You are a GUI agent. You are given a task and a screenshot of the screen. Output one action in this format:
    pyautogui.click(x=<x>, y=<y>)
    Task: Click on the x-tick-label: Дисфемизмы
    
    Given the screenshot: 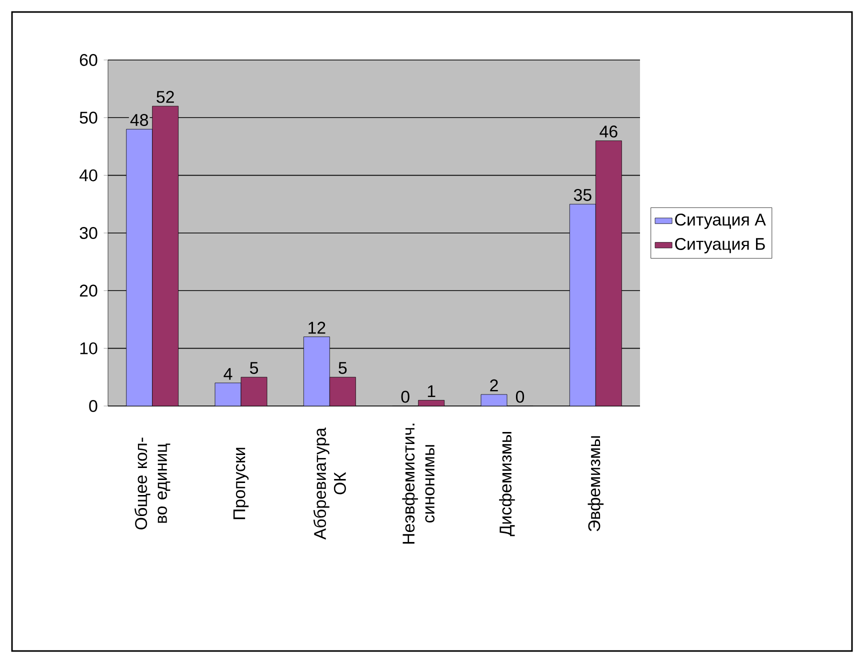 What is the action you would take?
    pyautogui.click(x=507, y=484)
    